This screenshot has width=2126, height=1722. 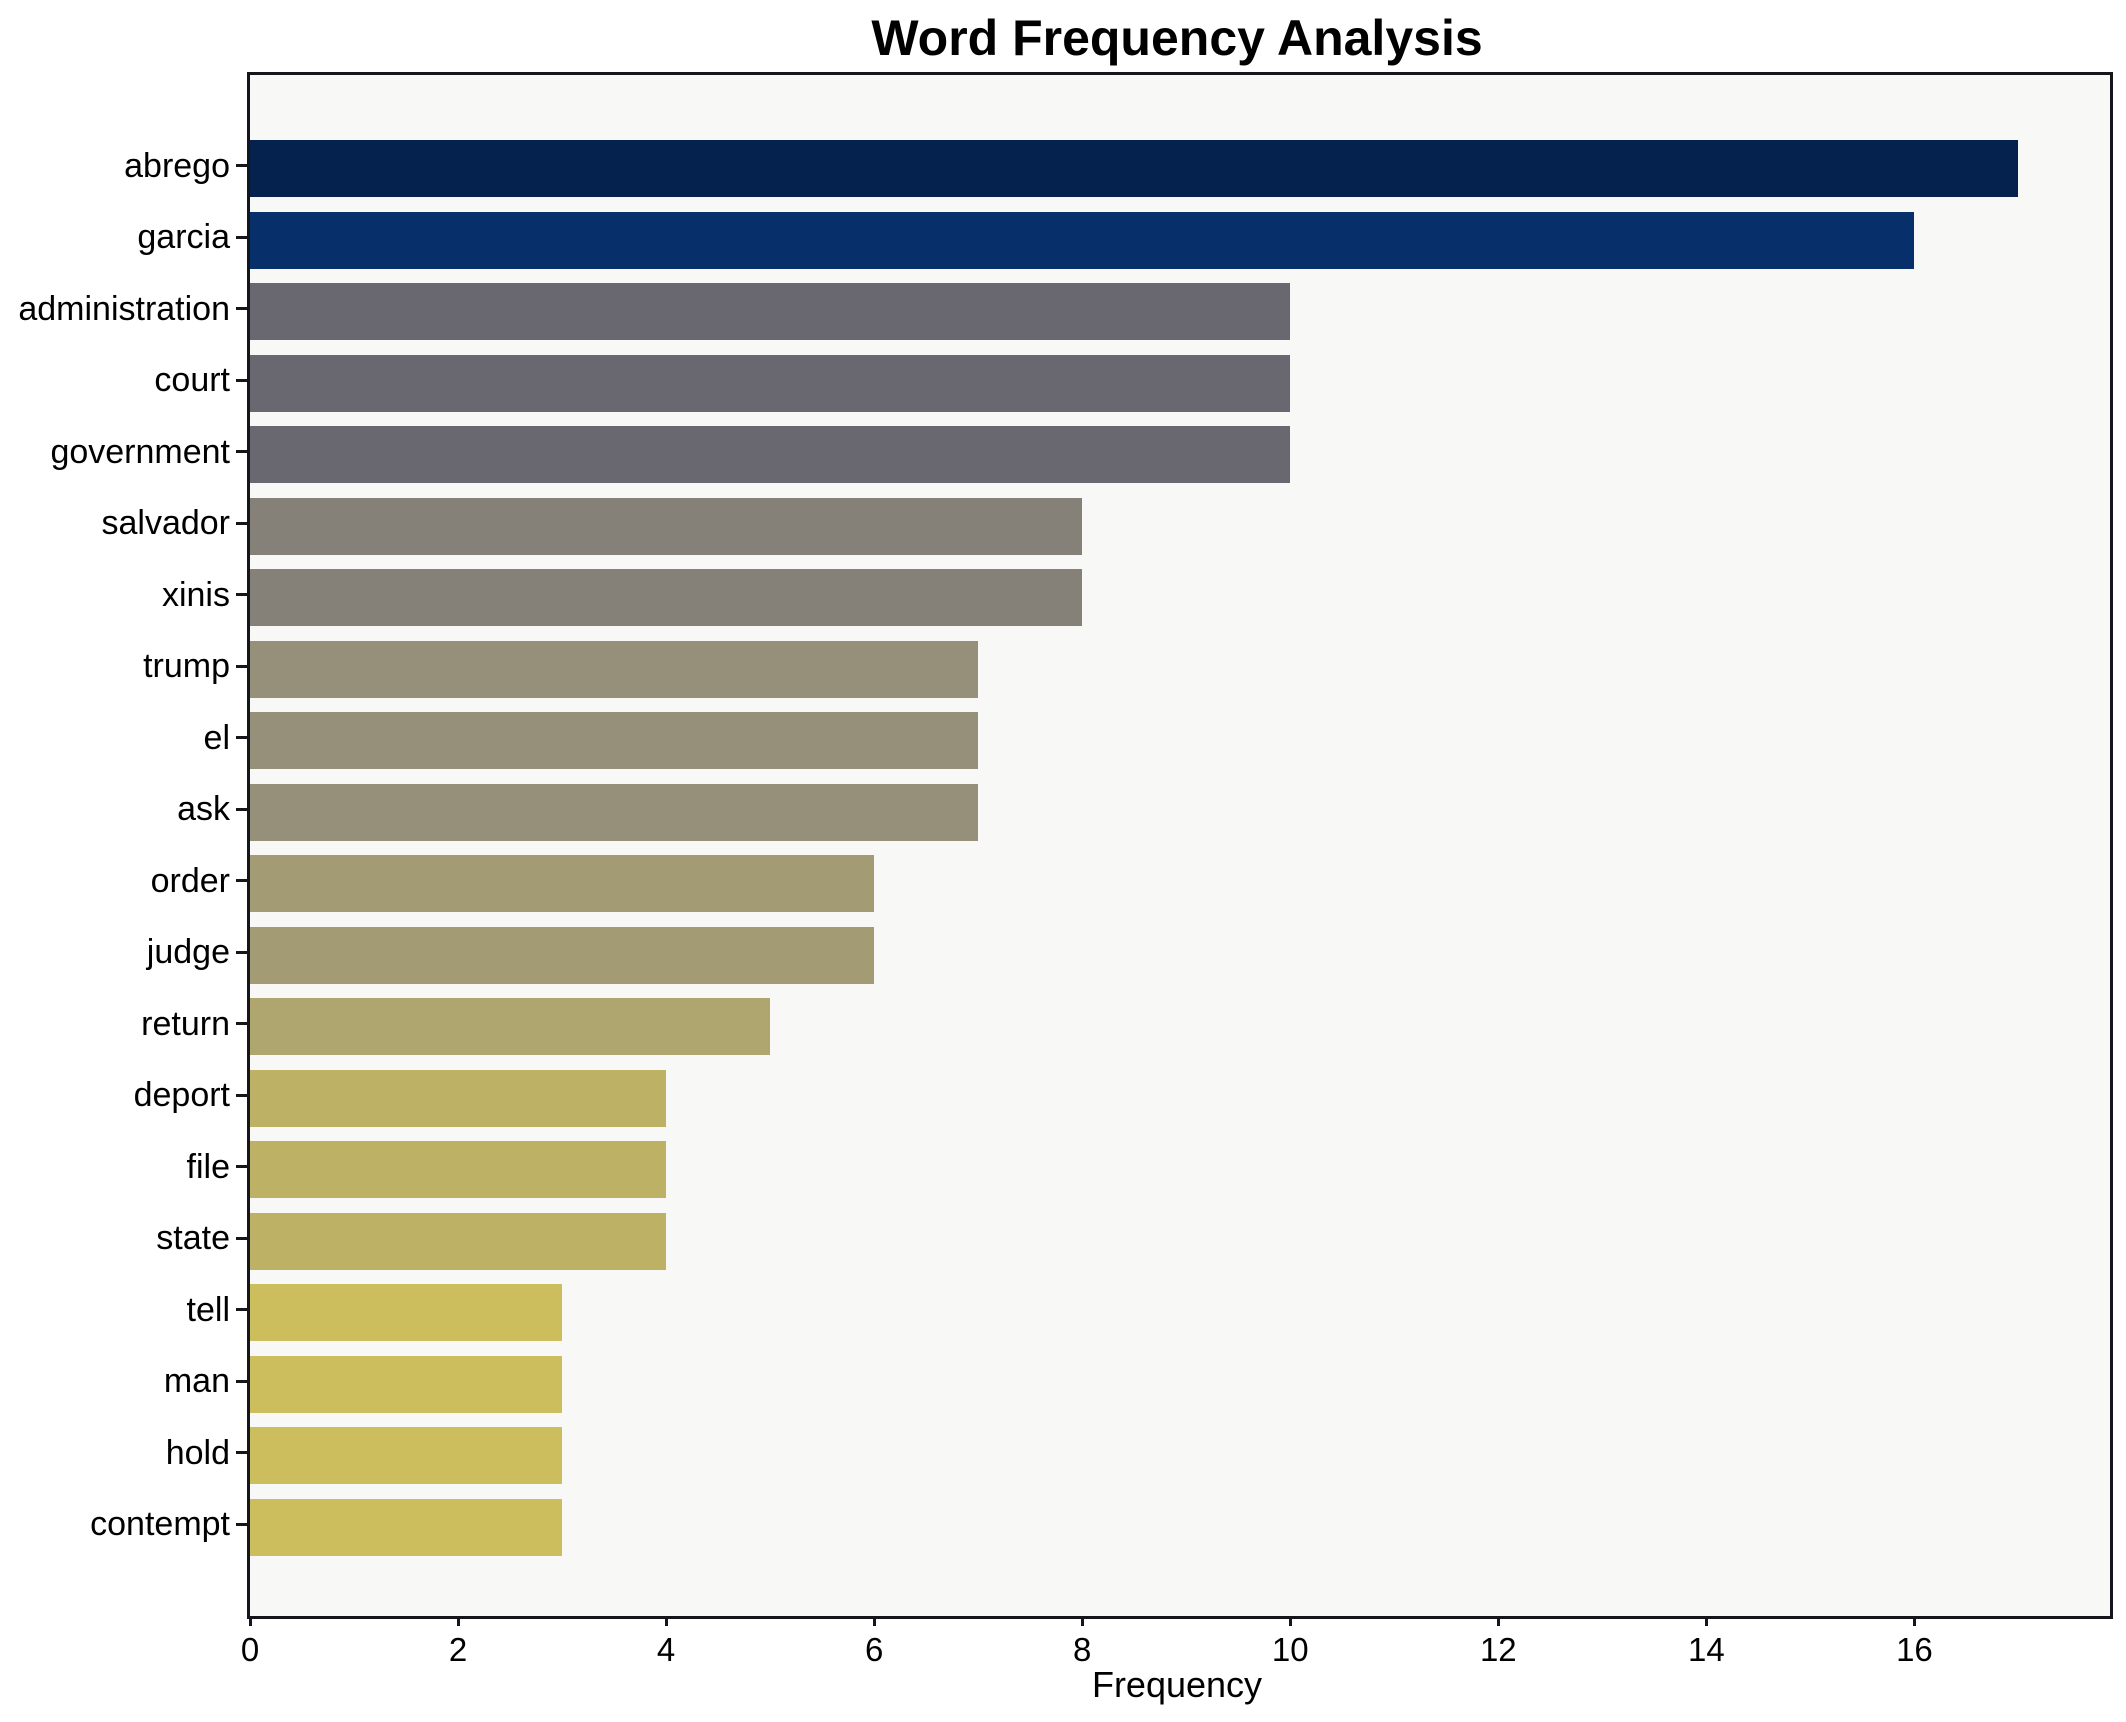 What do you see at coordinates (874, 1649) in the screenshot?
I see `x-tick-label-6: 6` at bounding box center [874, 1649].